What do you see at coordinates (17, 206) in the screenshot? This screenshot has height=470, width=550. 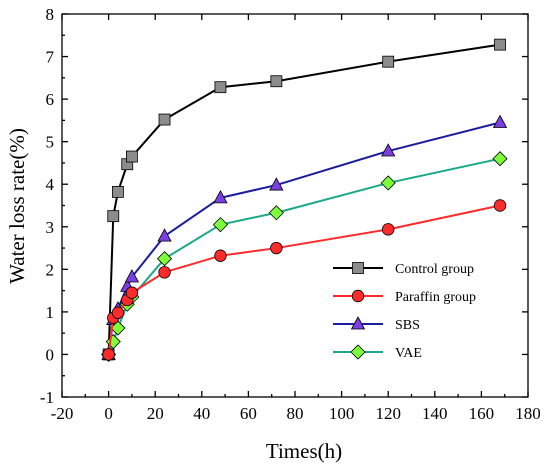 I see `y-axis-title: Water loss rate(%)` at bounding box center [17, 206].